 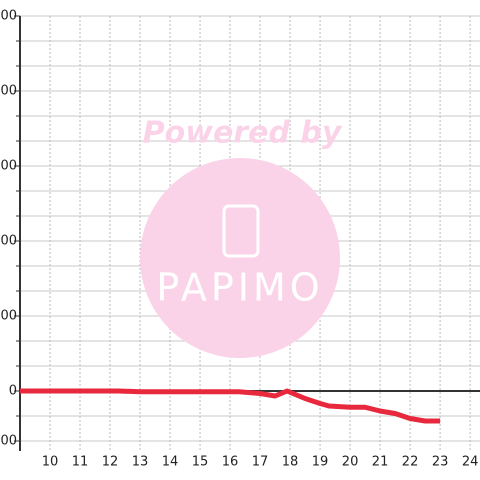 What do you see at coordinates (320, 462) in the screenshot?
I see `x-tick-label: 19` at bounding box center [320, 462].